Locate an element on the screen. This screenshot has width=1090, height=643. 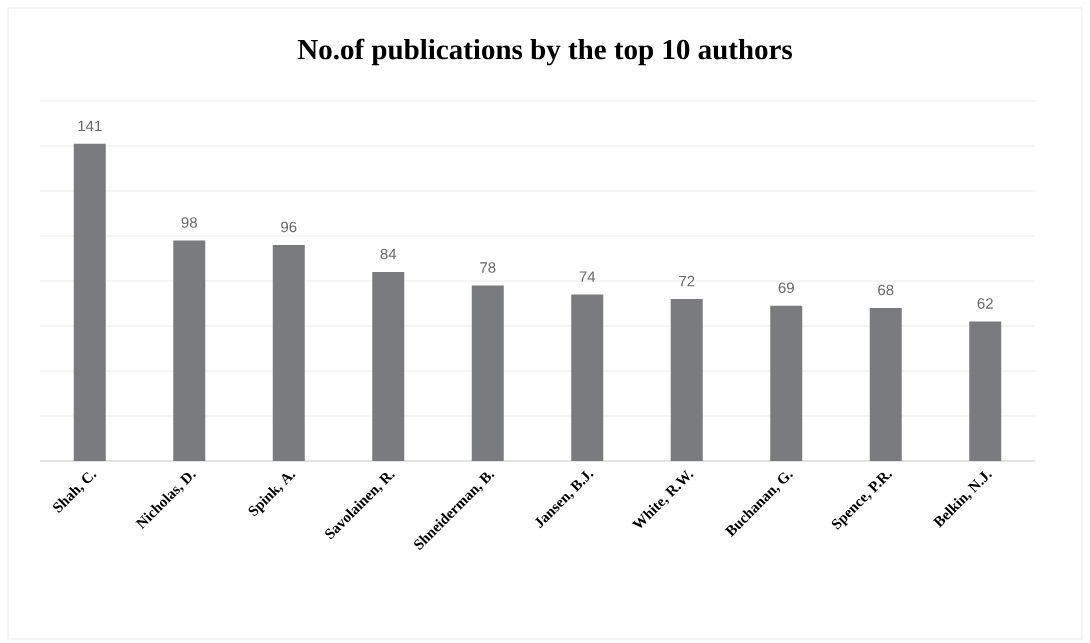
data-label: 72 is located at coordinates (687, 281).